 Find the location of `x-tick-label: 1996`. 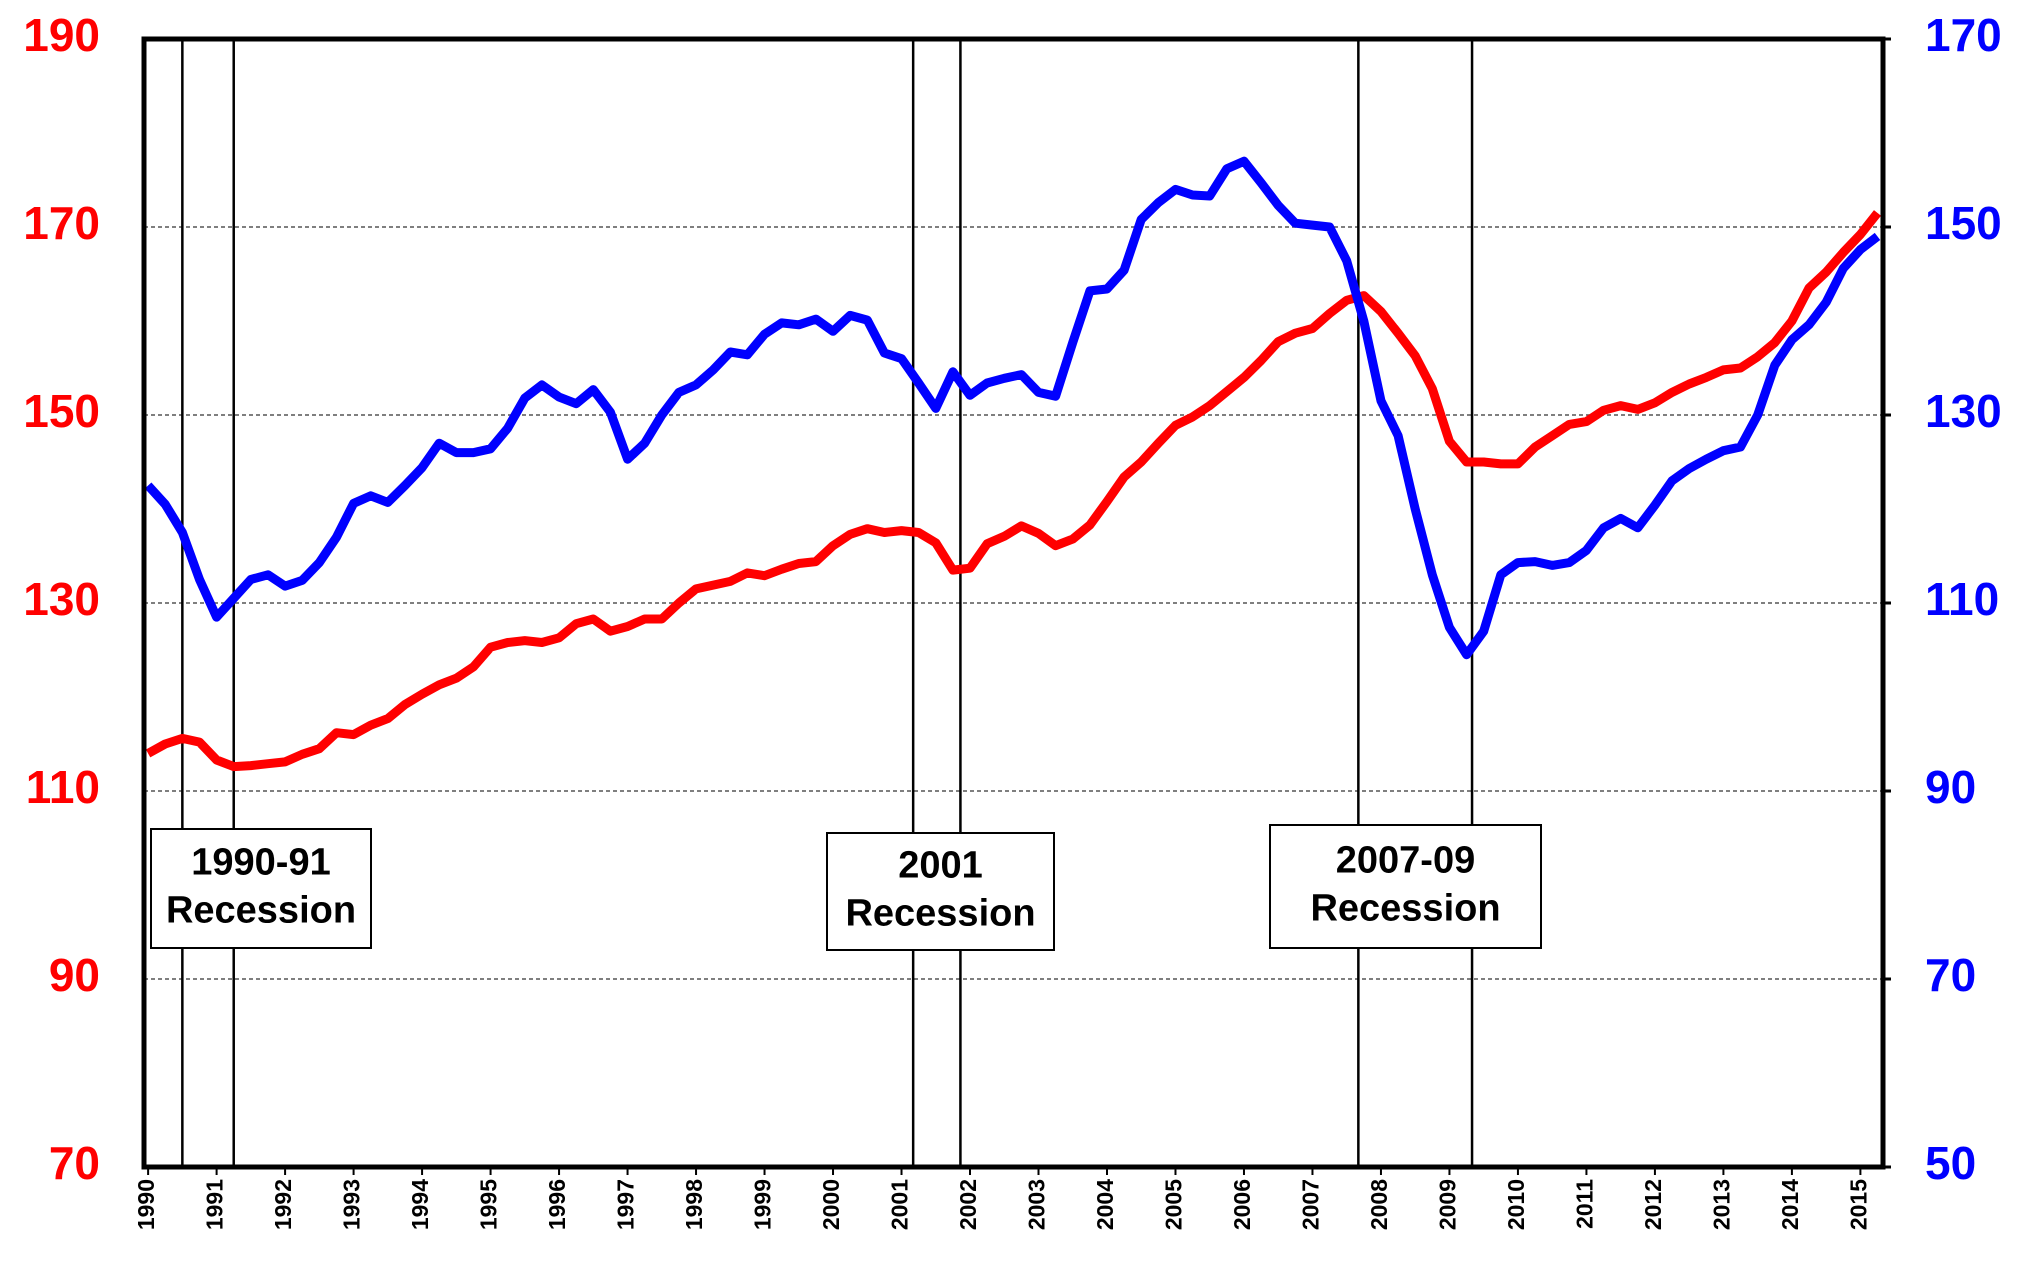

x-tick-label: 1996 is located at coordinates (557, 1204).